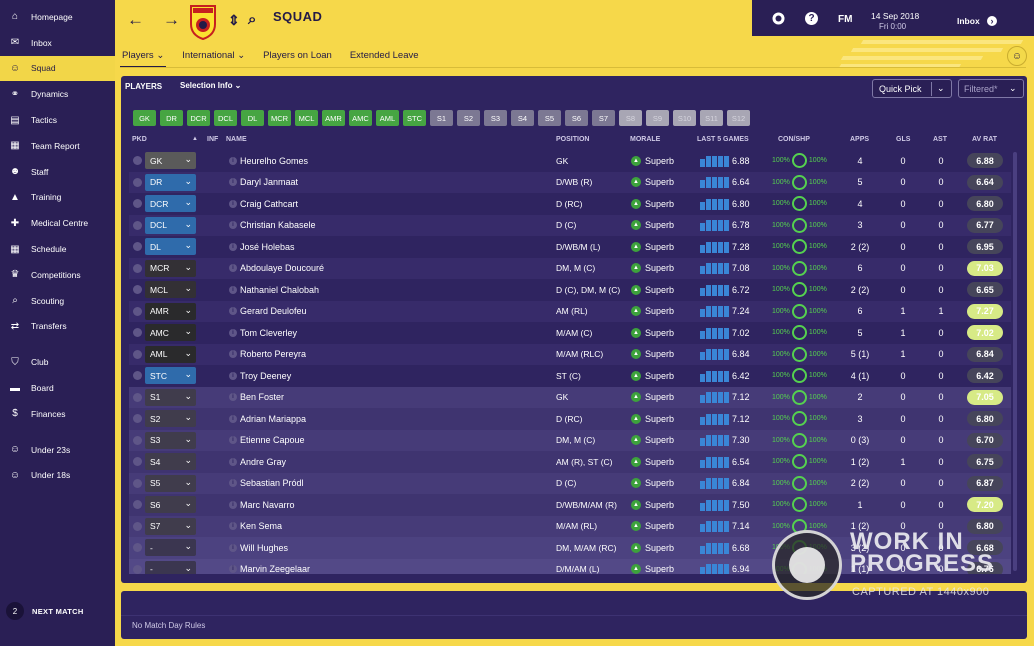 This screenshot has height=646, width=1034. Describe the element at coordinates (57, 43) in the screenshot. I see `sidebar-item-inbox: ✉ Inbox` at that location.